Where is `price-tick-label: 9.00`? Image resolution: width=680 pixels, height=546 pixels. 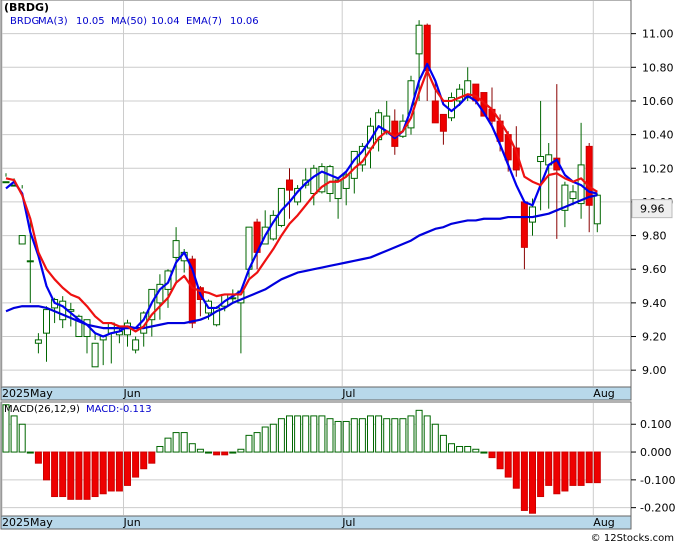 price-tick-label: 9.00 is located at coordinates (654, 370).